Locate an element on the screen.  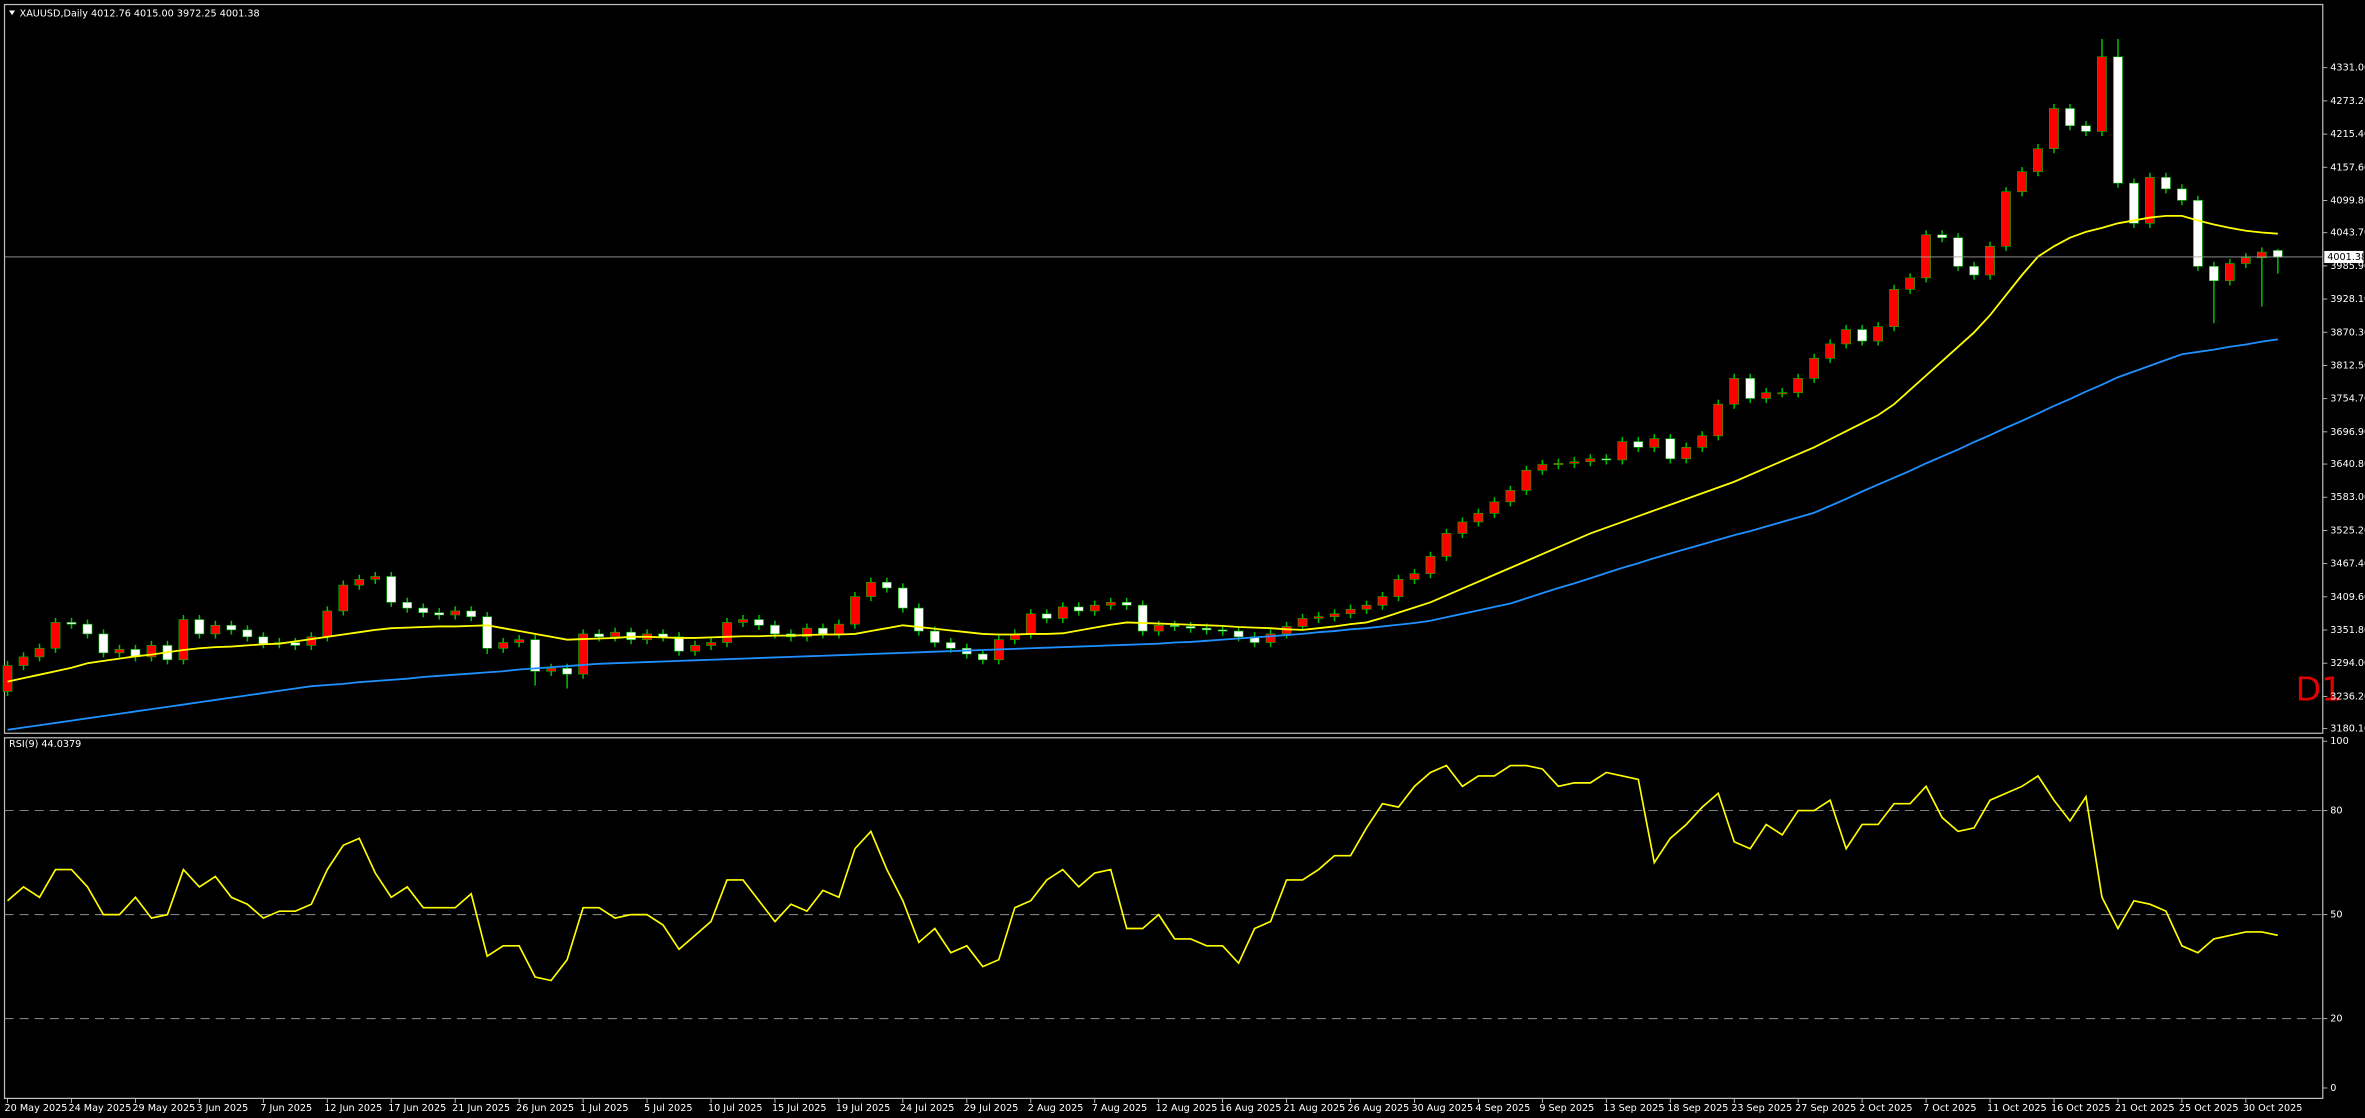
y-tick-label: 3467.40 is located at coordinates (2347, 564).